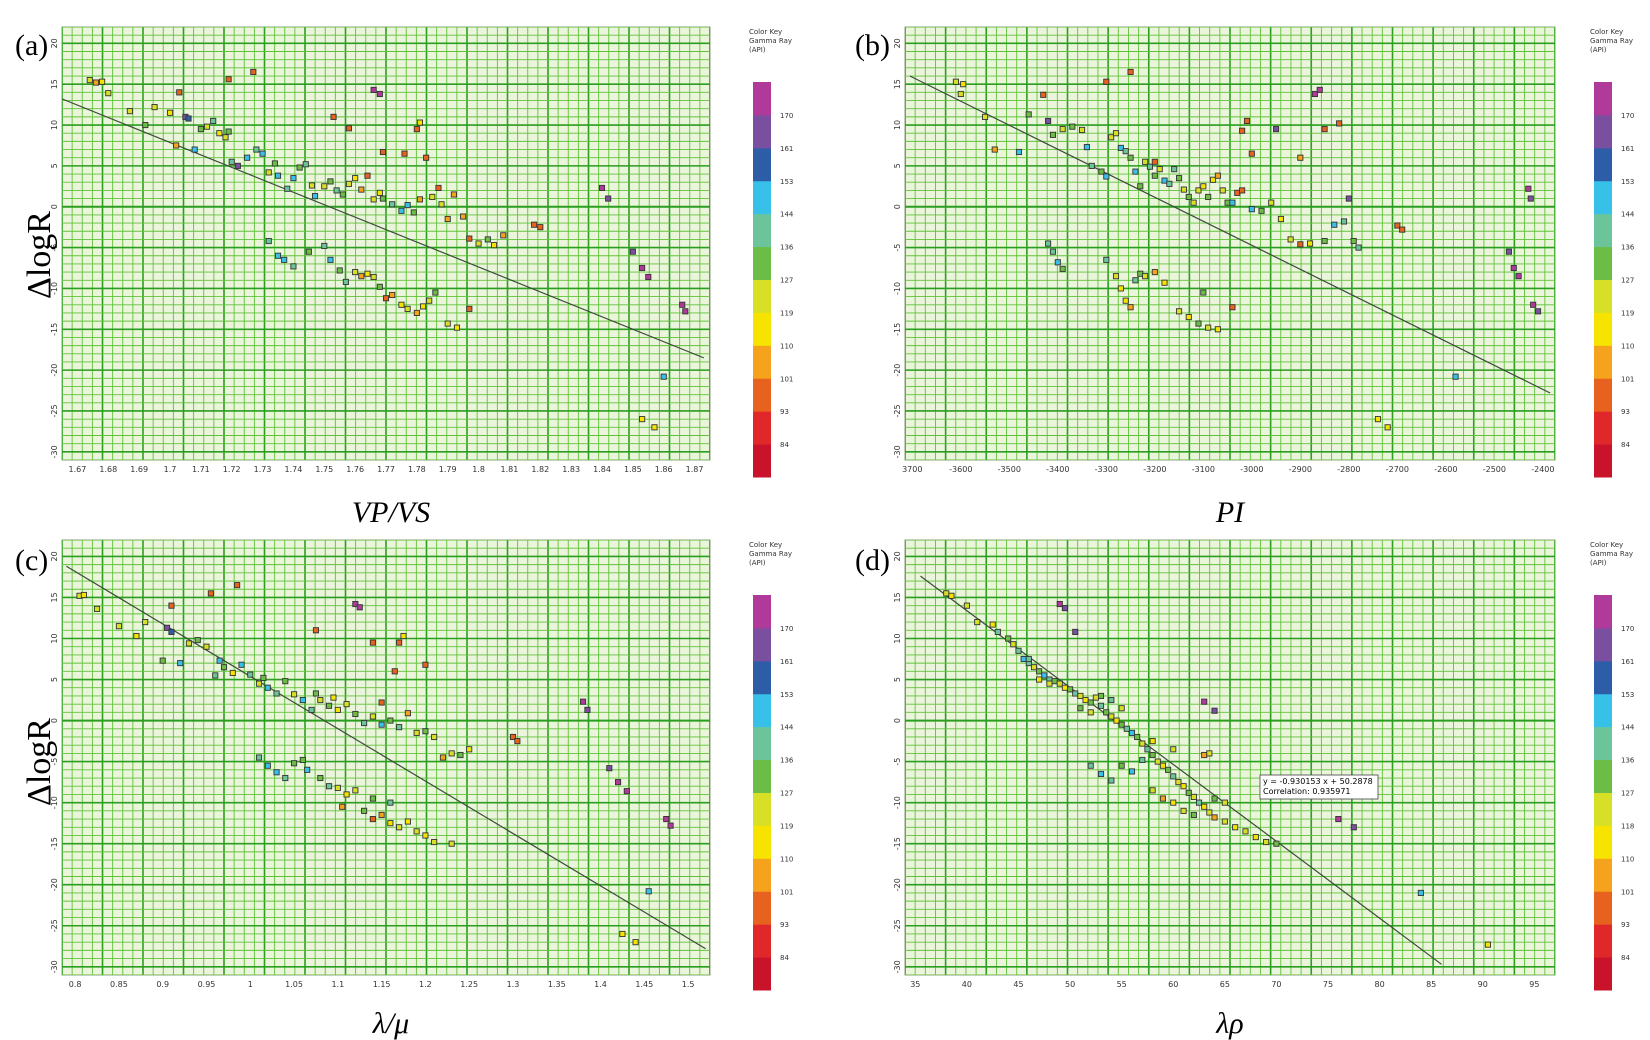 Image resolution: width=1650 pixels, height=1040 pixels. What do you see at coordinates (1300, 469) in the screenshot?
I see `x-tick-label: -2900` at bounding box center [1300, 469].